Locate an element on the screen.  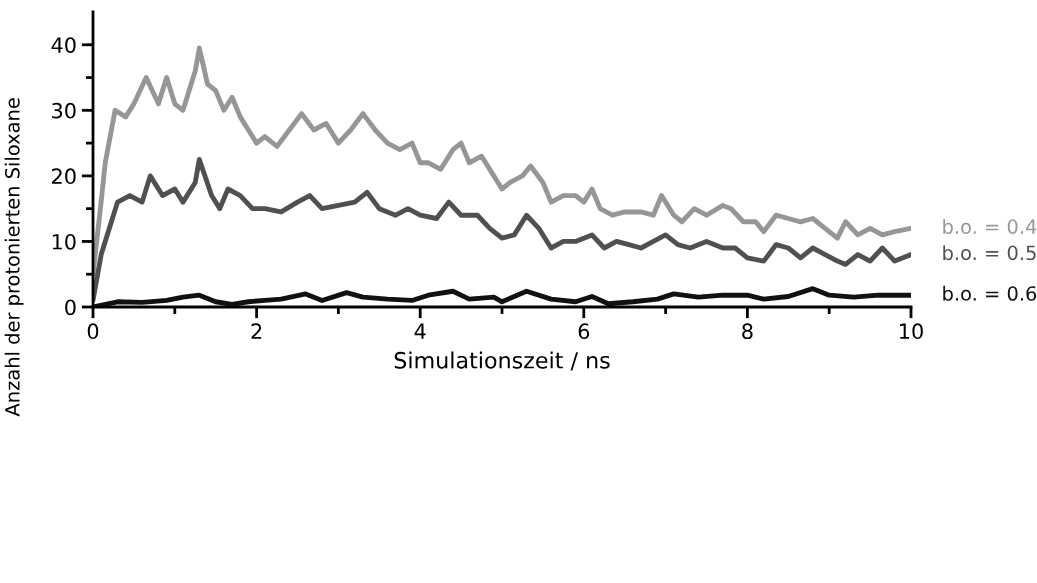
y-tick-label: 40 is located at coordinates (63, 45).